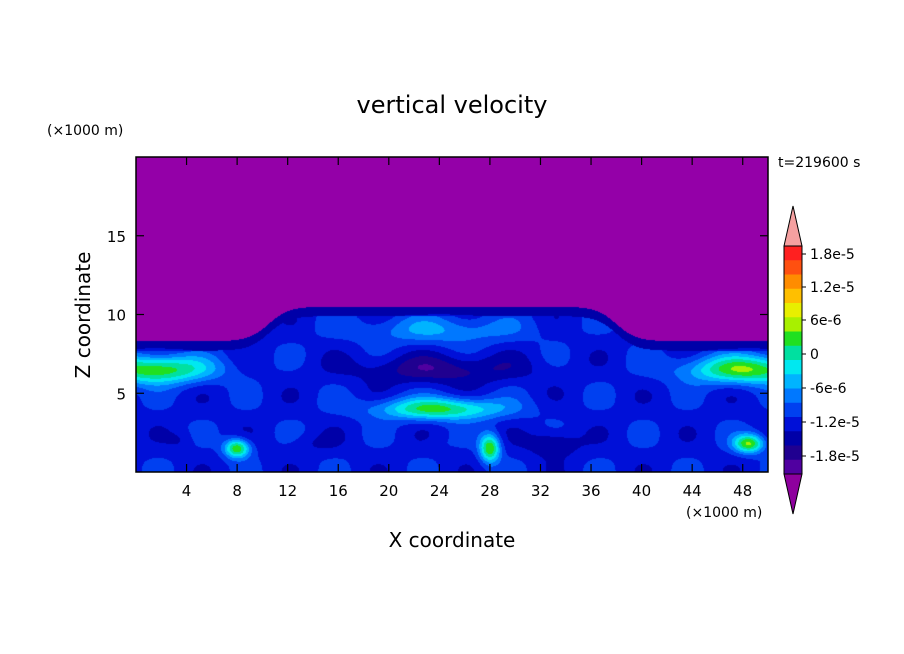 The image size is (904, 654). I want to click on colorbar-frame, so click(793, 360).